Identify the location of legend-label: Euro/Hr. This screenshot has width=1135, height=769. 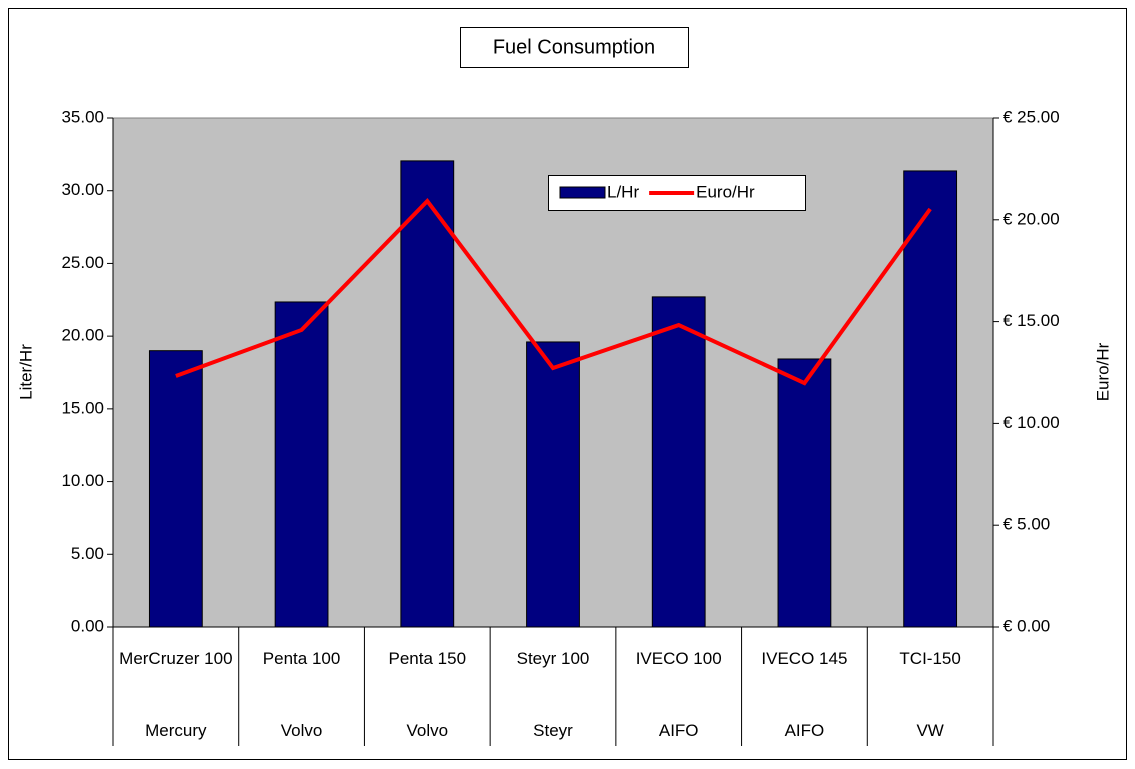
(725, 191).